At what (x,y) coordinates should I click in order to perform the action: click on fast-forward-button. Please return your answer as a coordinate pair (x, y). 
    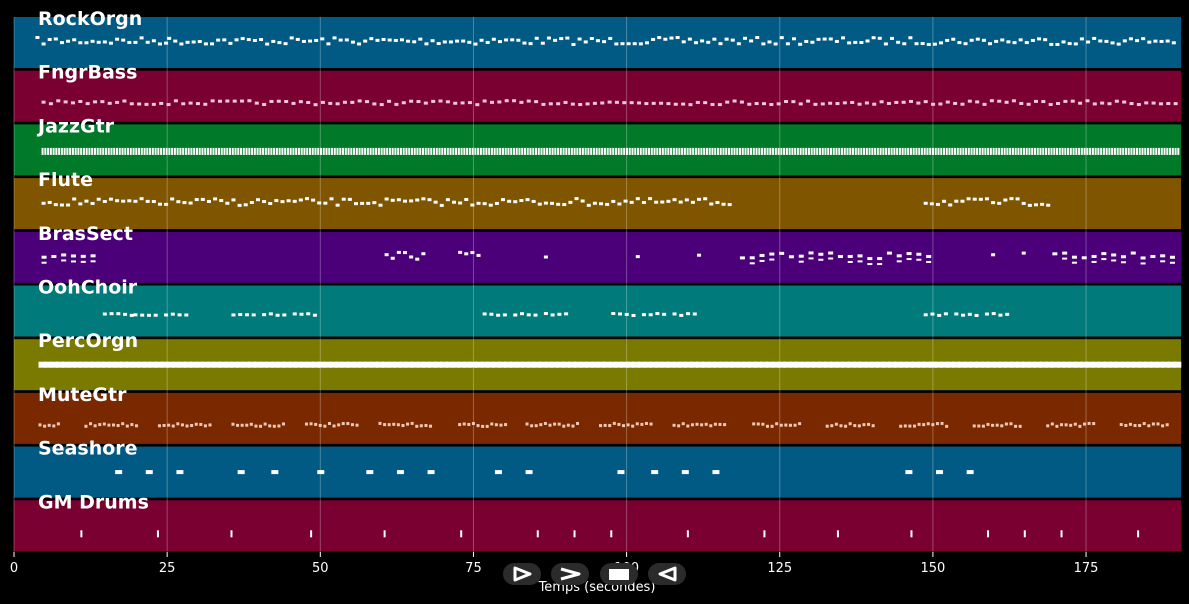
    Looking at the image, I should click on (570, 574).